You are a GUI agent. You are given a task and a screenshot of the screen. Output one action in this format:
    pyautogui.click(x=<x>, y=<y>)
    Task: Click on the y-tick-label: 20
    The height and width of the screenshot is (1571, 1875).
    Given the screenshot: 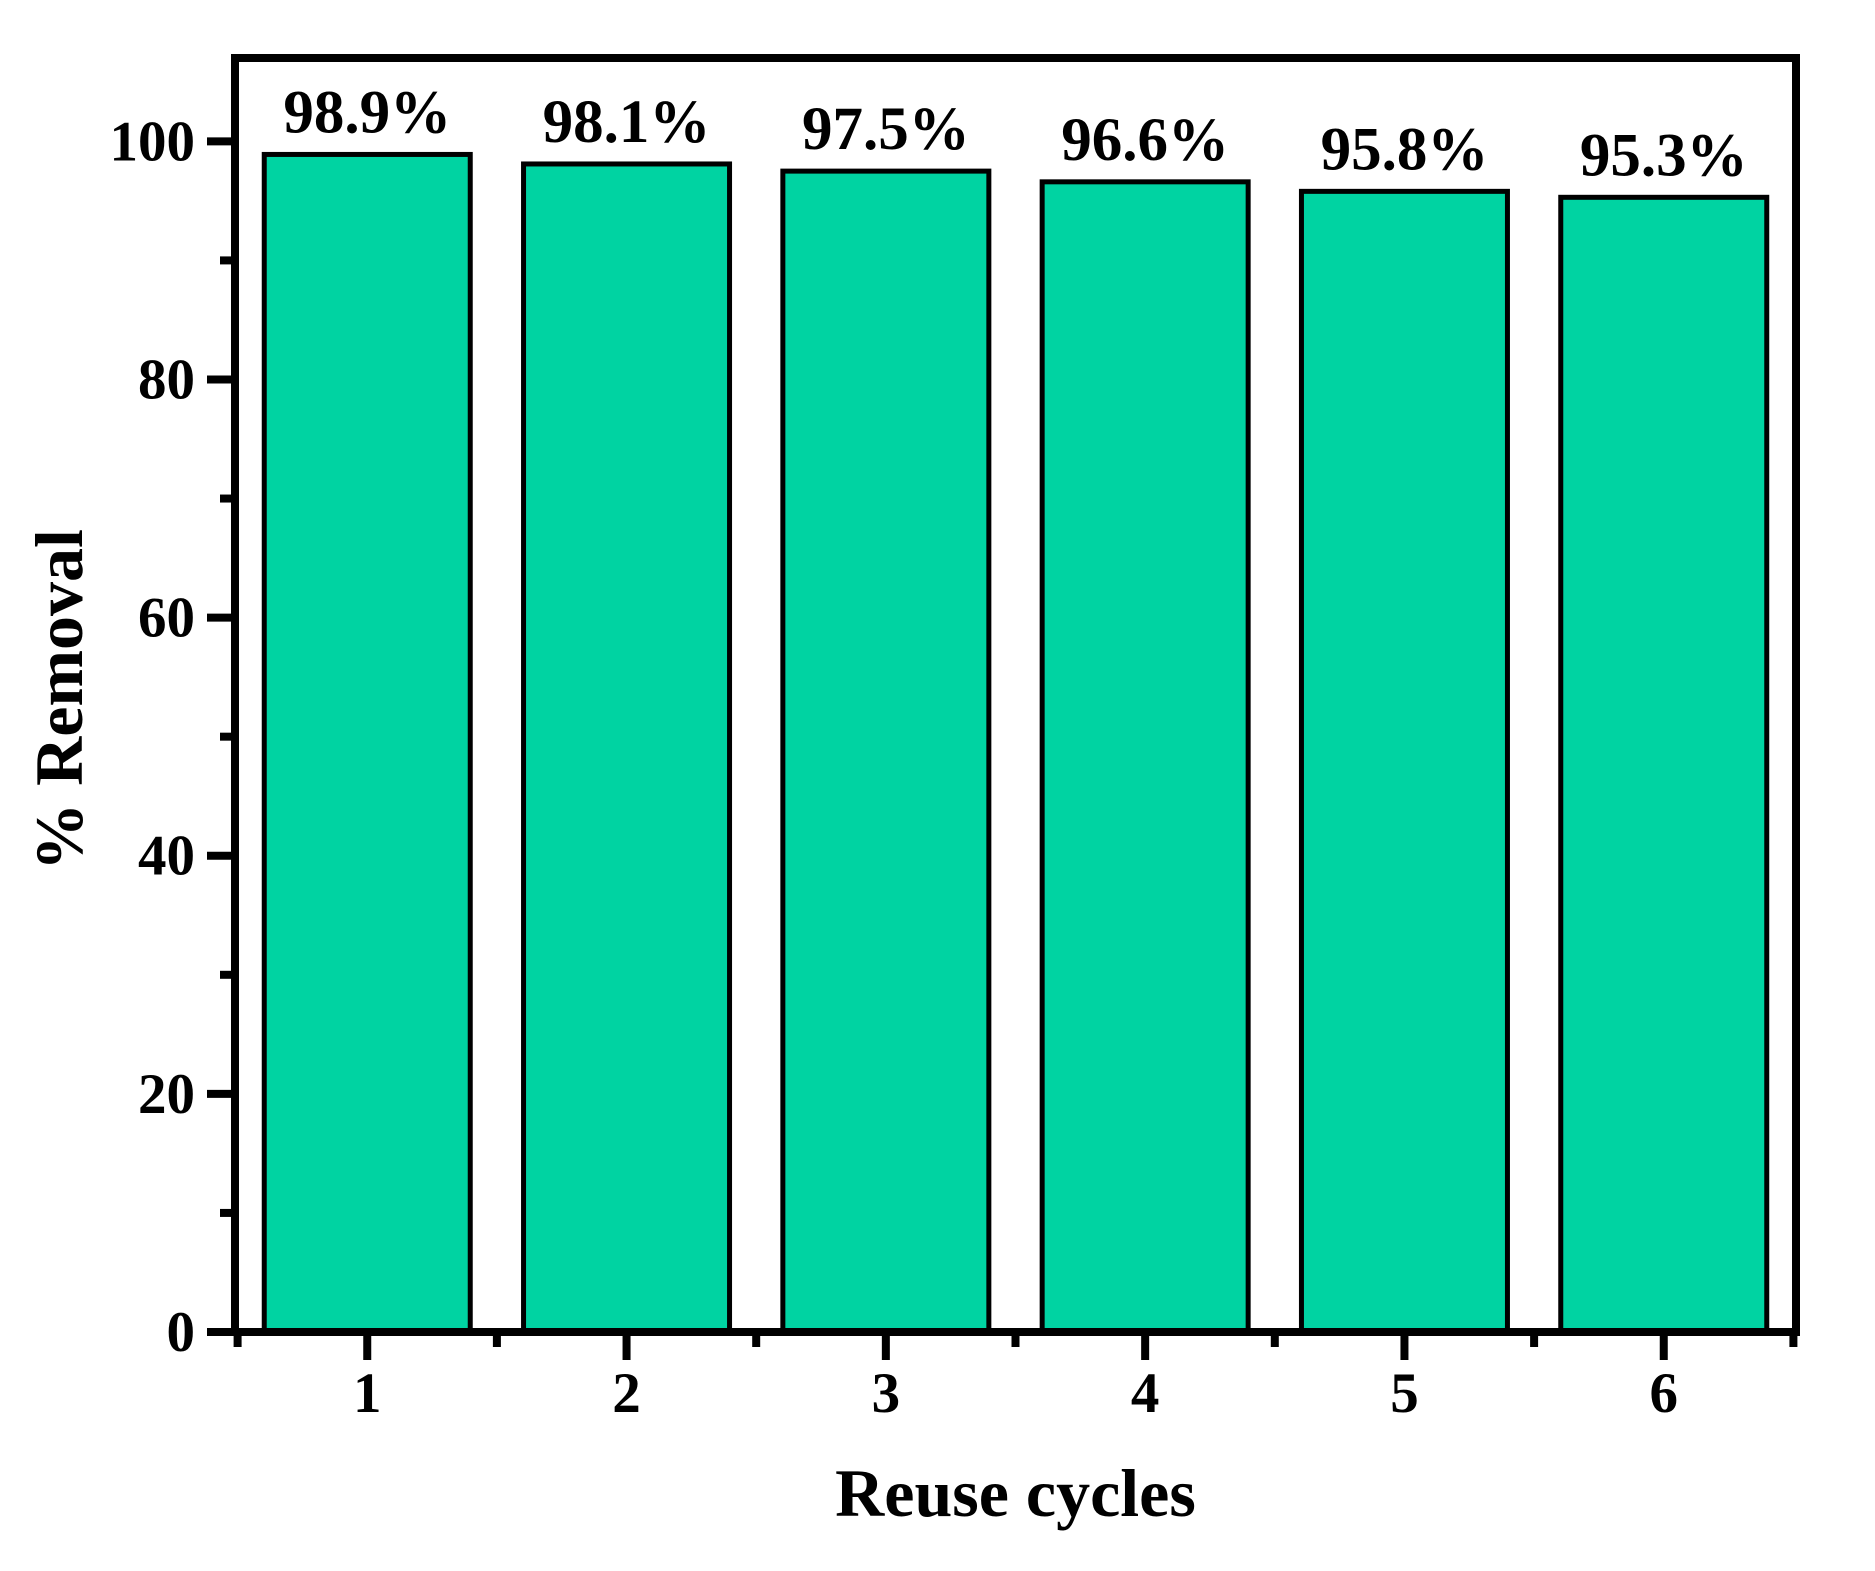 What is the action you would take?
    pyautogui.click(x=166, y=1094)
    